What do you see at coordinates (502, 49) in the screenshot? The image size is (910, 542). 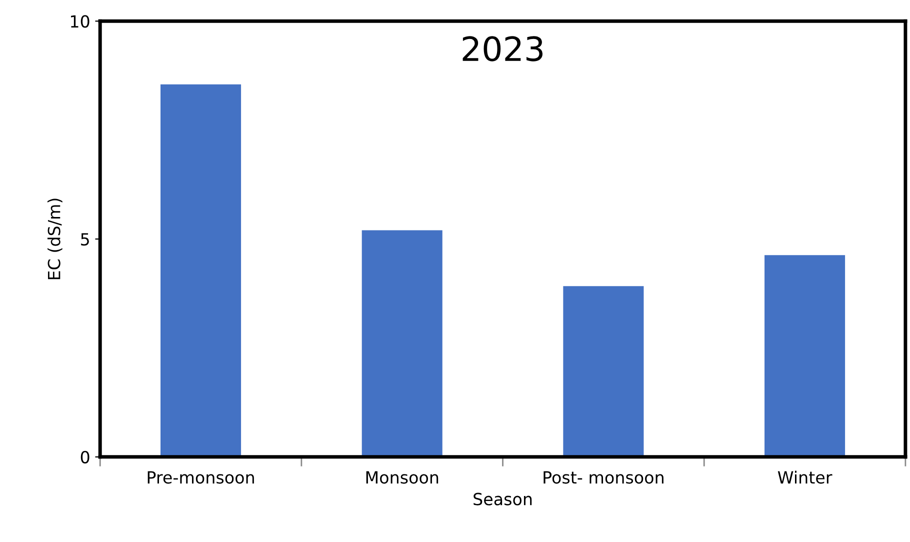 I see `chart-title: 2023` at bounding box center [502, 49].